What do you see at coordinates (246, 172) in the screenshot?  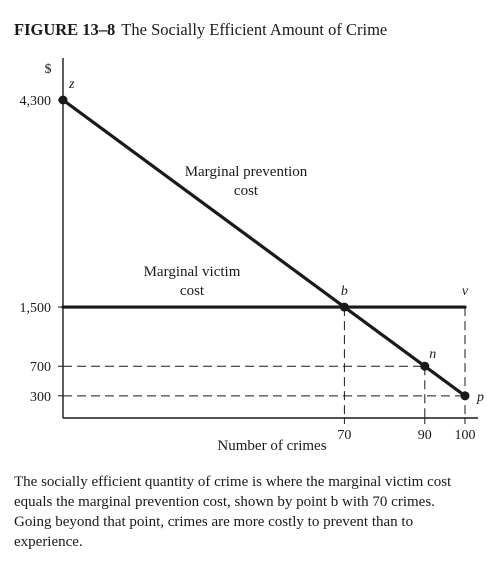 I see `series-label-0-line-0: Marginal prevention` at bounding box center [246, 172].